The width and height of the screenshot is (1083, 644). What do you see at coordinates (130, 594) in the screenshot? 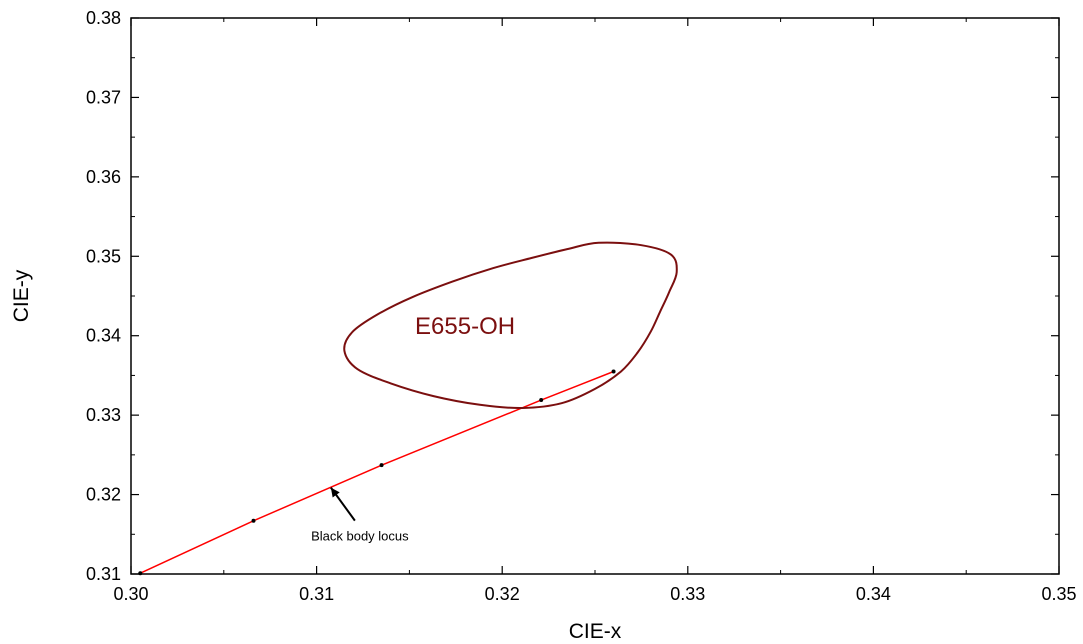
I see `x-tick-label: 0.30` at bounding box center [130, 594].